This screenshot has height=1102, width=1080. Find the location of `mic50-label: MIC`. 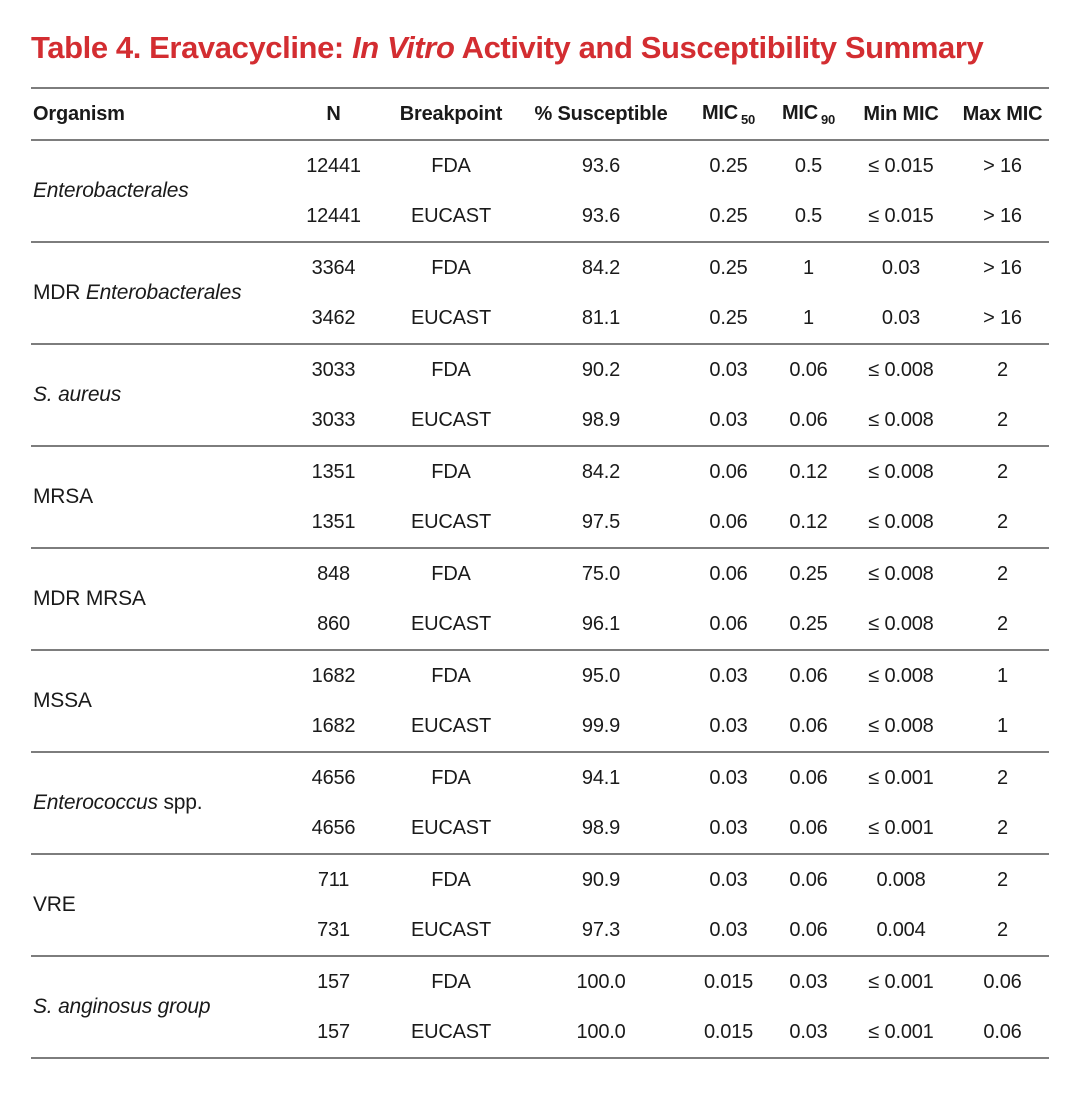

mic50-label: MIC is located at coordinates (719, 112).